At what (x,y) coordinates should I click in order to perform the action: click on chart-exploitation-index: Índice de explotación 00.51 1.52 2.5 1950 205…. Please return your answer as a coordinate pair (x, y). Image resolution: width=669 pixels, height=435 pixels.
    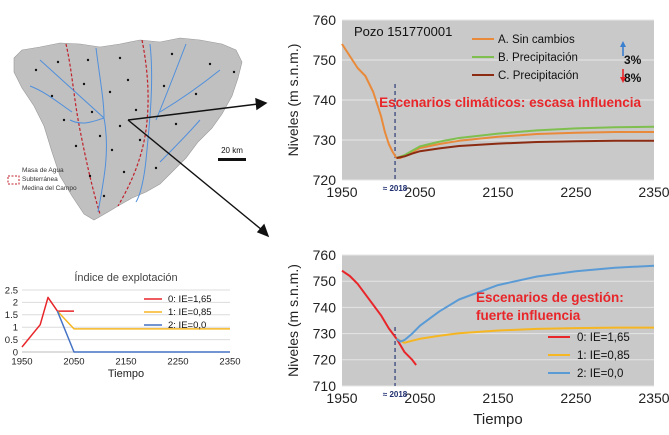
    Looking at the image, I should click on (123, 325).